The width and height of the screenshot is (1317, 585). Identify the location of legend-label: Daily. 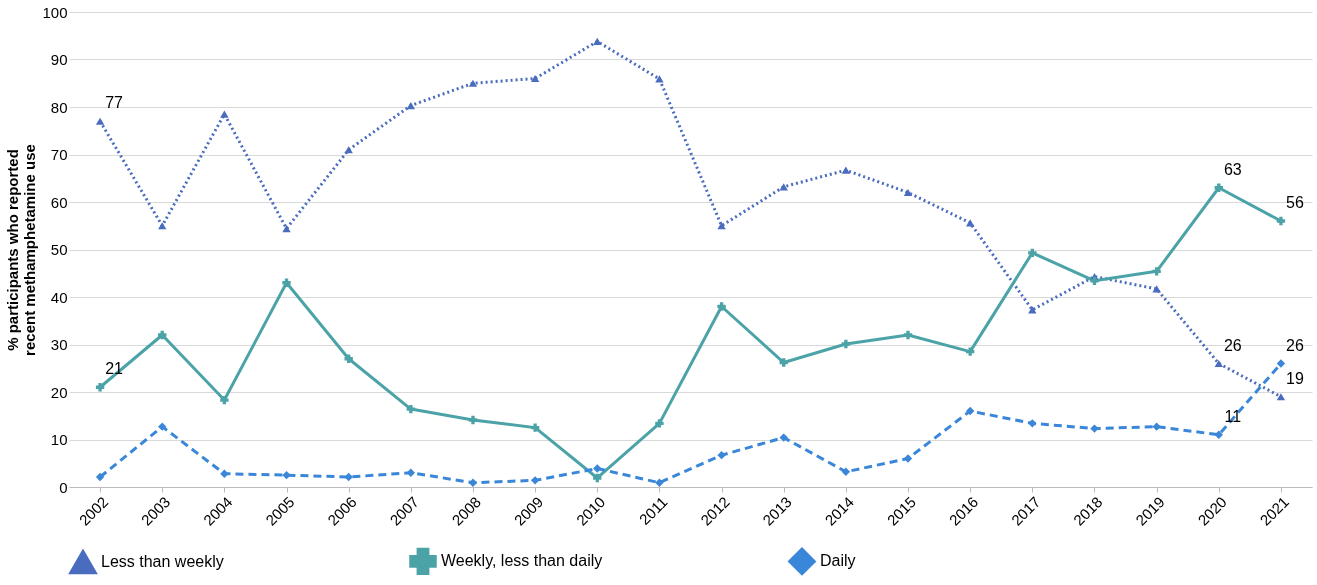
(838, 561).